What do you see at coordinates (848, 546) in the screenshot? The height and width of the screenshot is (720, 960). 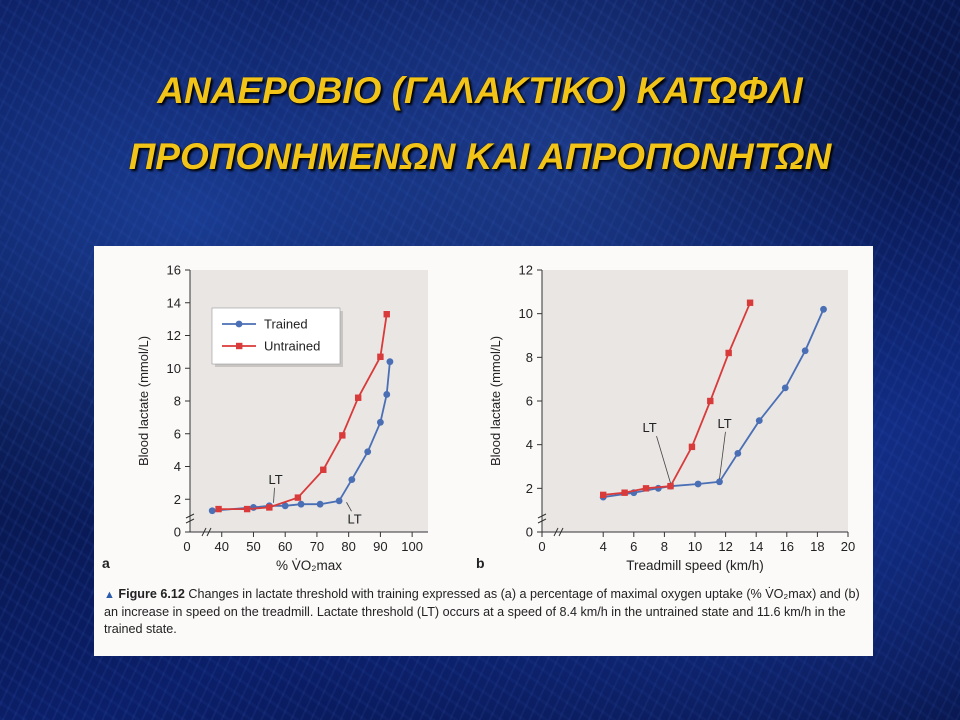 I see `x-tick-label: 20` at bounding box center [848, 546].